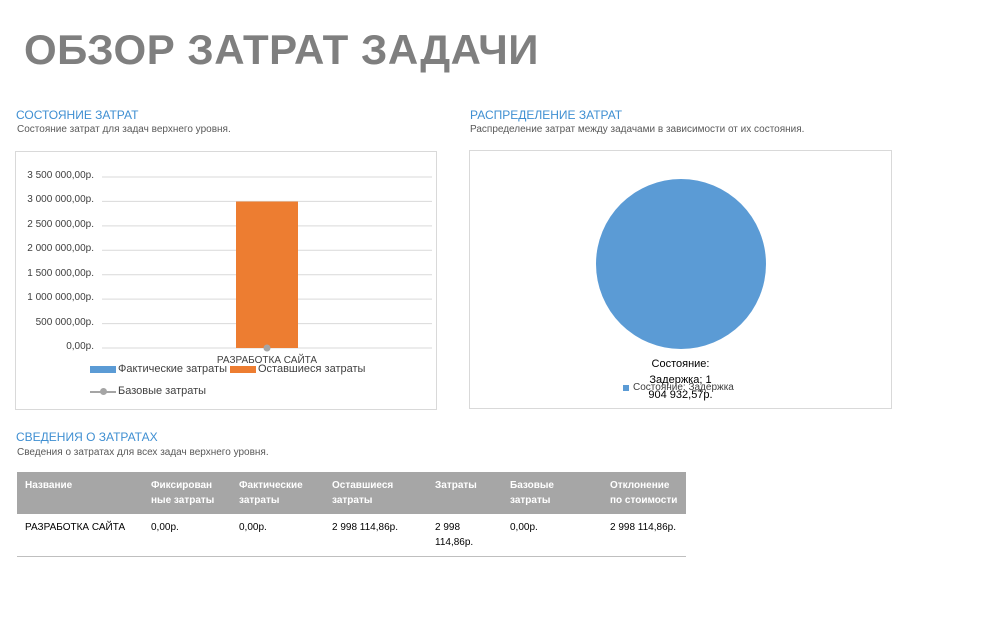 Image resolution: width=985 pixels, height=624 pixels. I want to click on cost-distribution-title: РАСПРЕДЕЛЕНИЕ ЗАТРАТ, so click(546, 115).